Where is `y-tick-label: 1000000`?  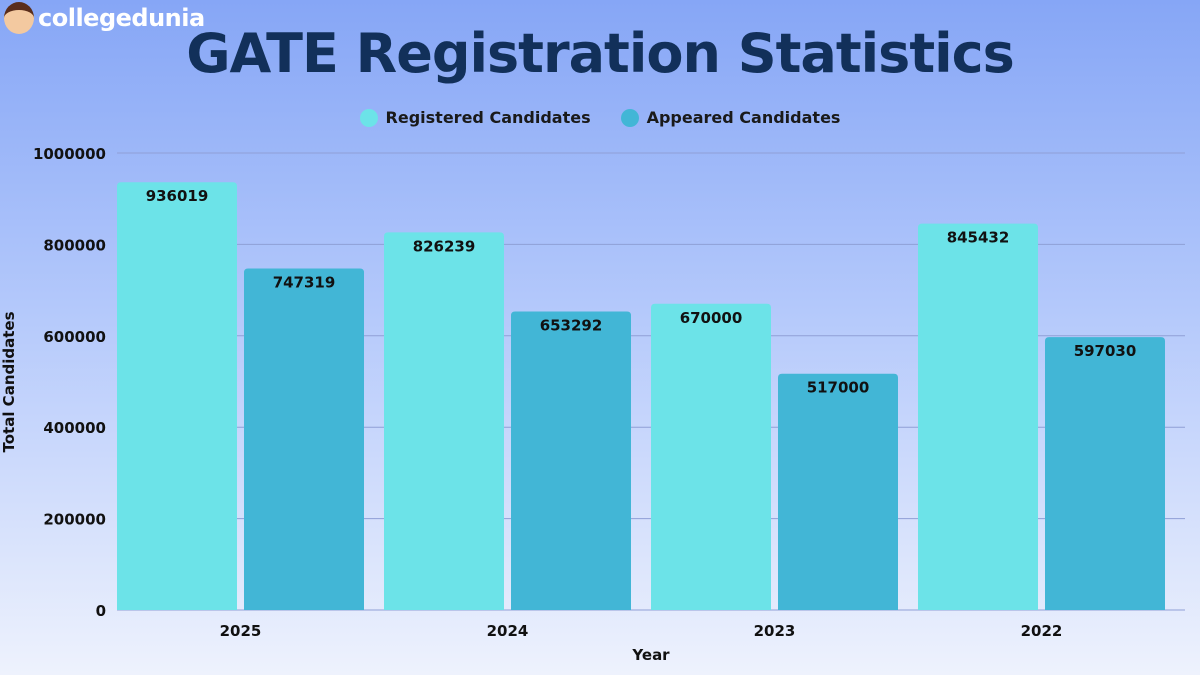
y-tick-label: 1000000 is located at coordinates (69, 154).